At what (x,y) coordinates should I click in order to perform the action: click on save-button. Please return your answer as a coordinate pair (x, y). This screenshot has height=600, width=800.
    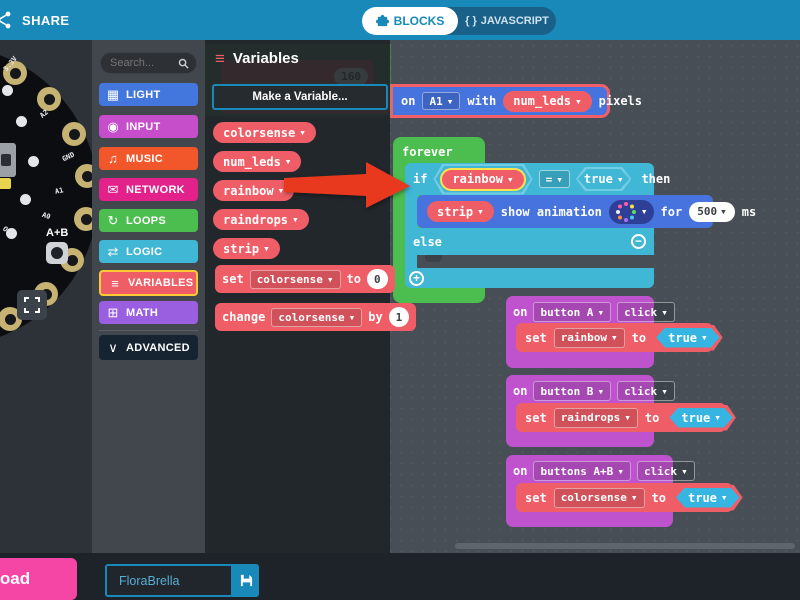
    Looking at the image, I should click on (246, 580).